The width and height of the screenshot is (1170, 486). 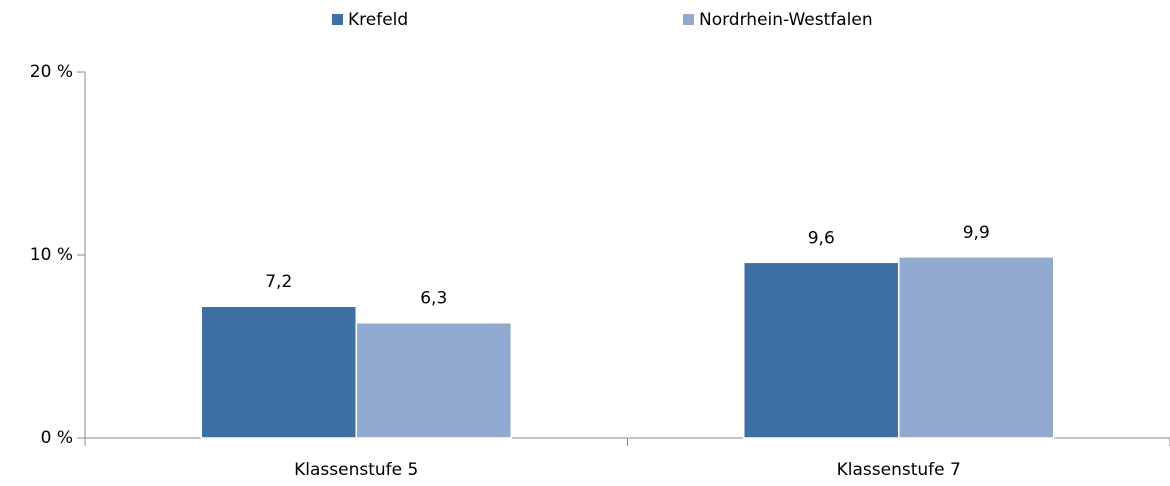 I want to click on x-tick-label: Klassenstufe 5, so click(x=356, y=470).